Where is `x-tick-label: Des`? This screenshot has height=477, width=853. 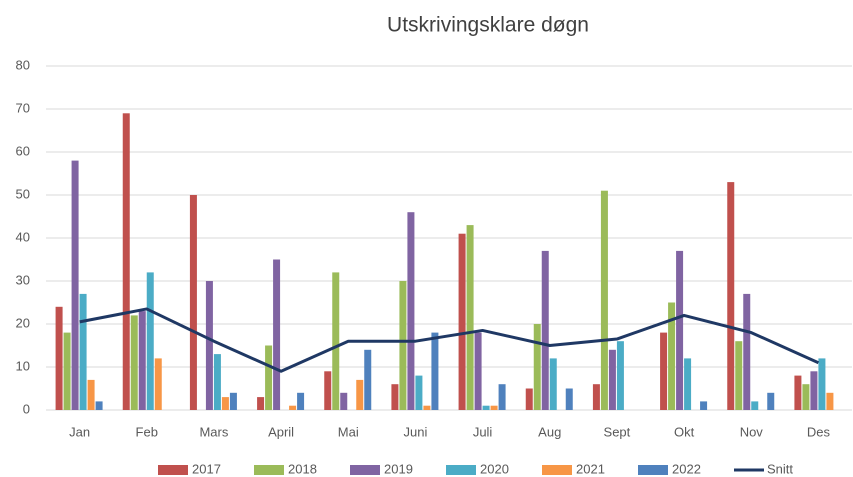
x-tick-label: Des is located at coordinates (819, 431).